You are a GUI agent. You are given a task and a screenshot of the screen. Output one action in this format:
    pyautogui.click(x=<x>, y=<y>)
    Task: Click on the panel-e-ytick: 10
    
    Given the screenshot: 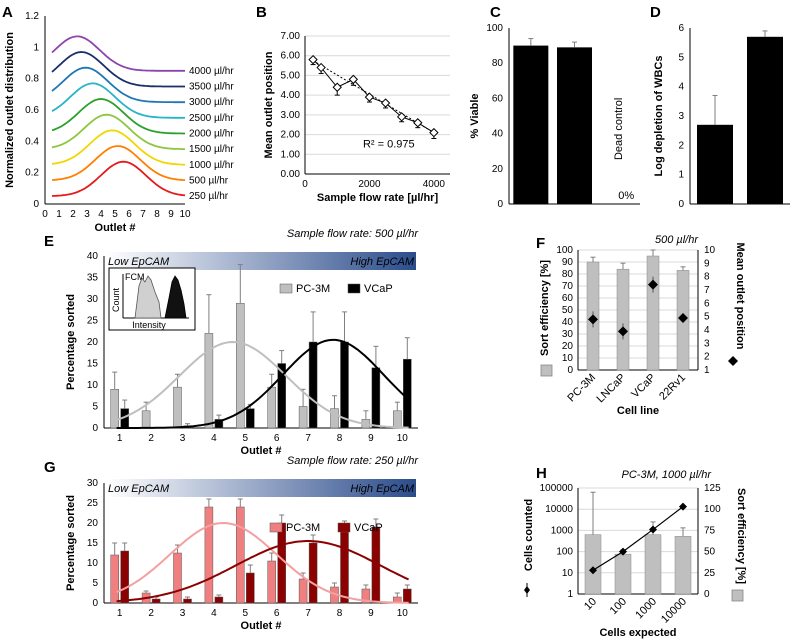 What is the action you would take?
    pyautogui.click(x=93, y=385)
    